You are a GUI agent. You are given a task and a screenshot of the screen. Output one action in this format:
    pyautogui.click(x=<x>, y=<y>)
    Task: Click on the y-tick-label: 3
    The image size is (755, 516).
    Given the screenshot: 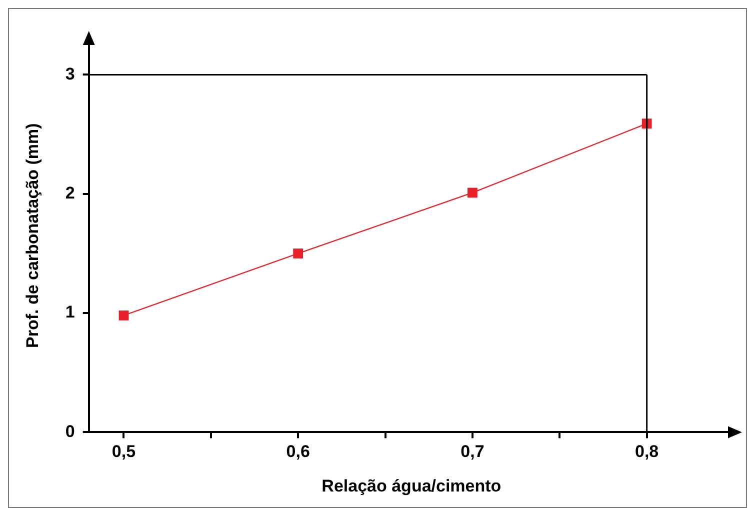 What is the action you would take?
    pyautogui.click(x=70, y=74)
    